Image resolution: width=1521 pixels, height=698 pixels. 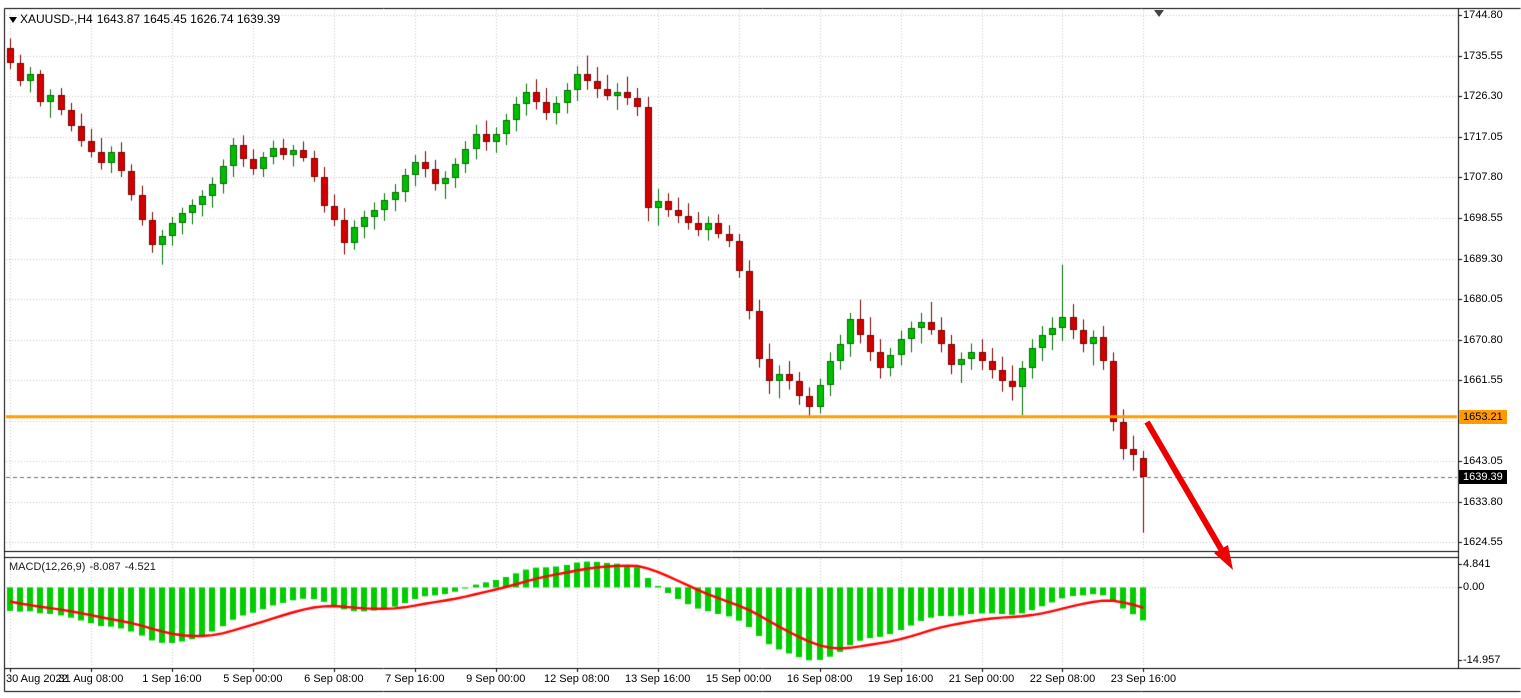 I want to click on macd-scale-zero: 0.00, so click(x=1474, y=587).